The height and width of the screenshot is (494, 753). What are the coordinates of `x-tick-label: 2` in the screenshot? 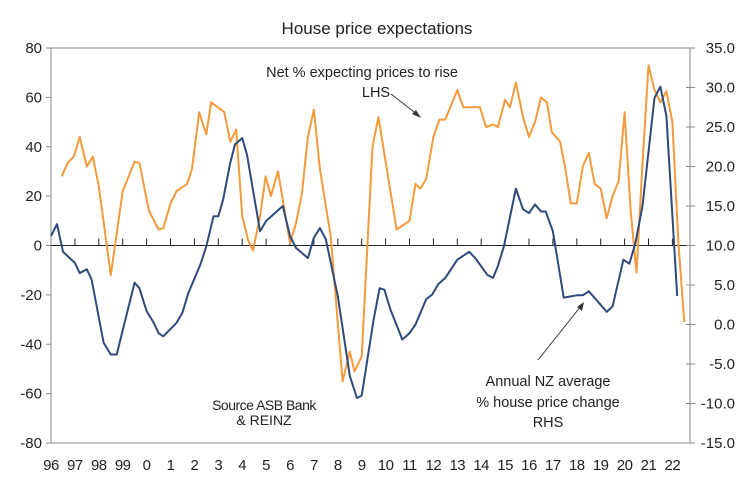 It's located at (194, 465).